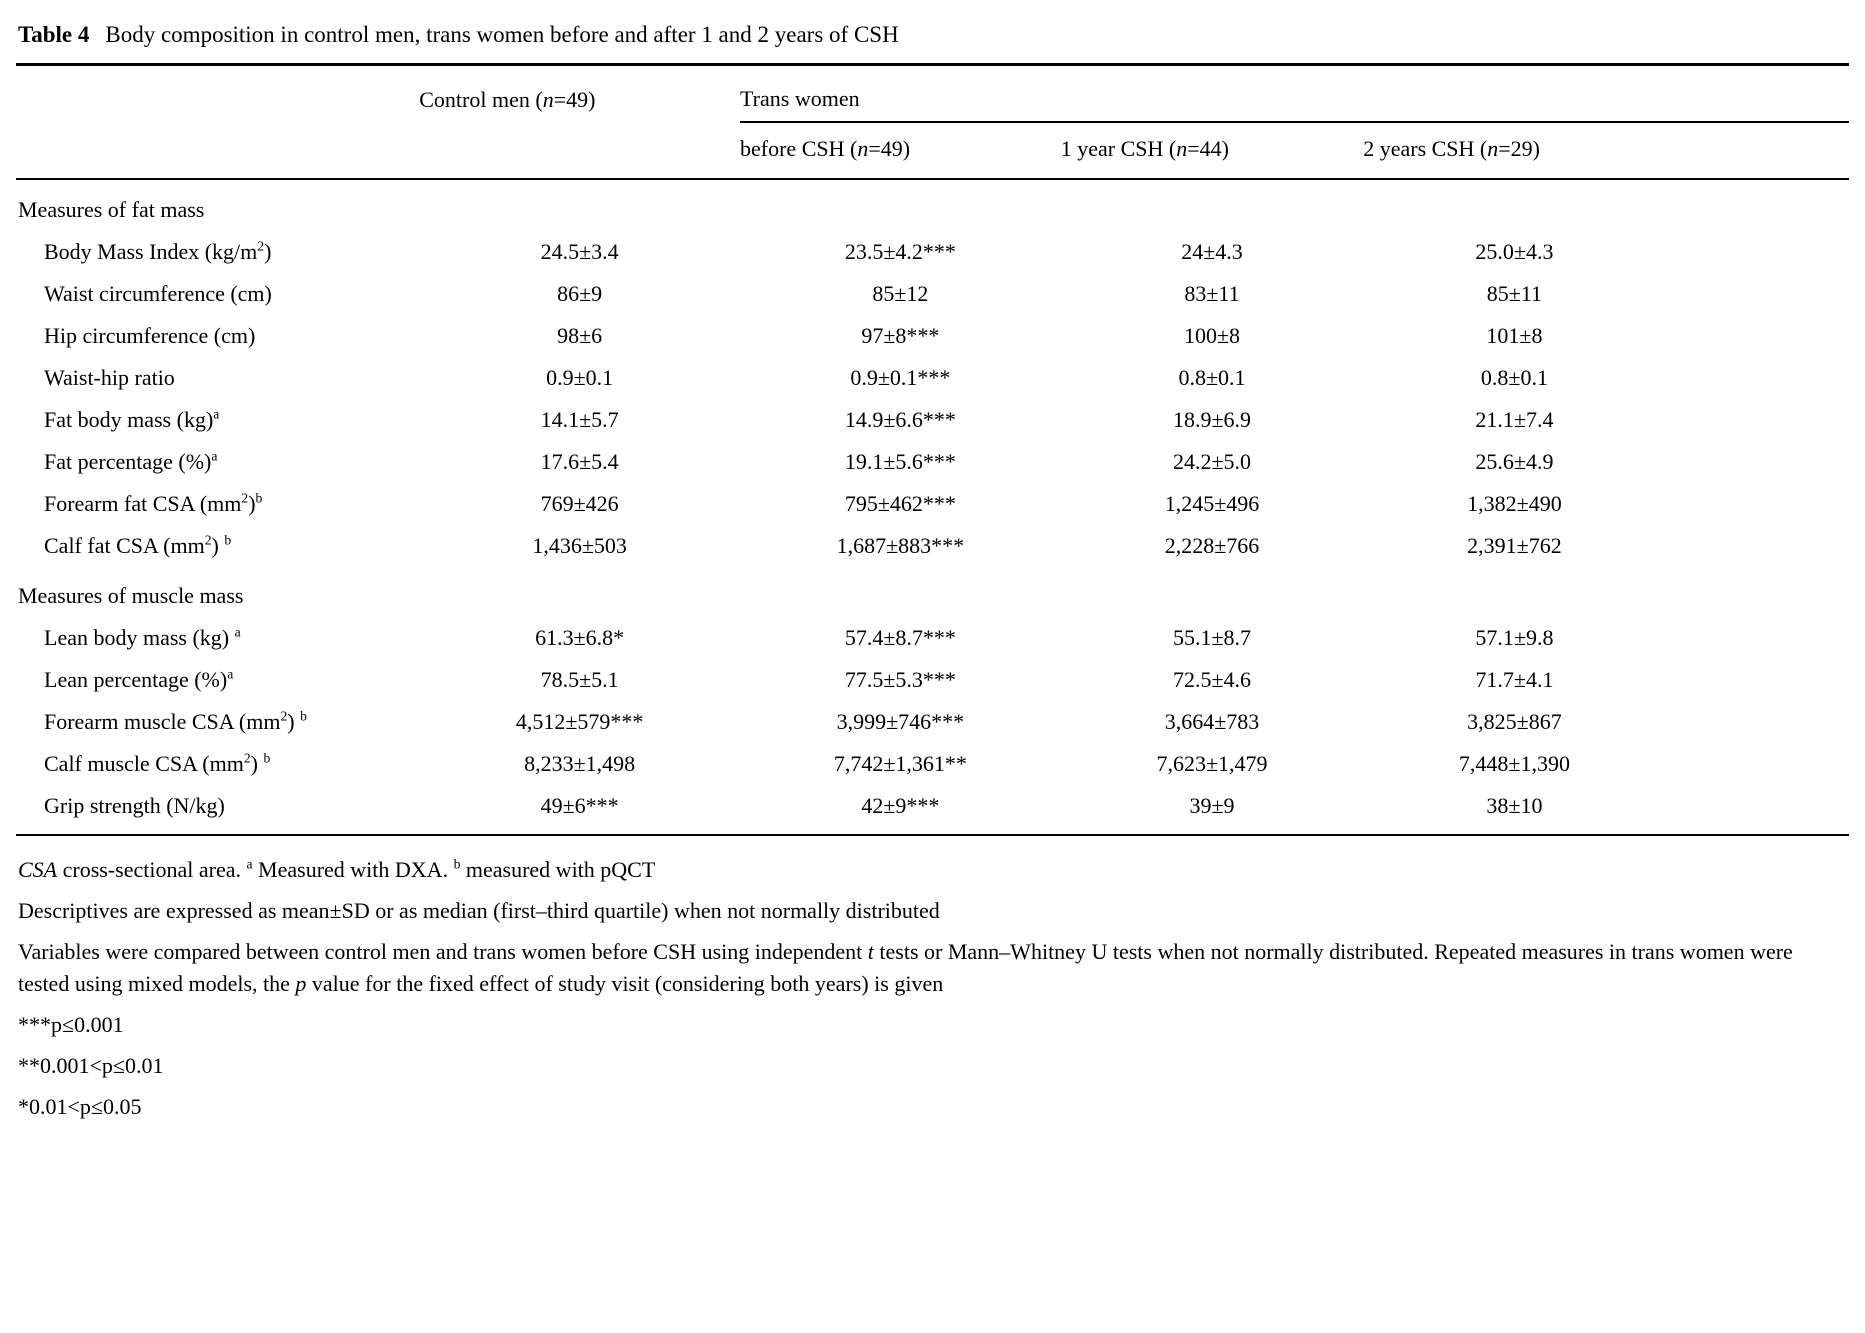 This screenshot has width=1865, height=1333. Describe the element at coordinates (580, 637) in the screenshot. I see `cell-value: 61.3±6.8*` at that location.